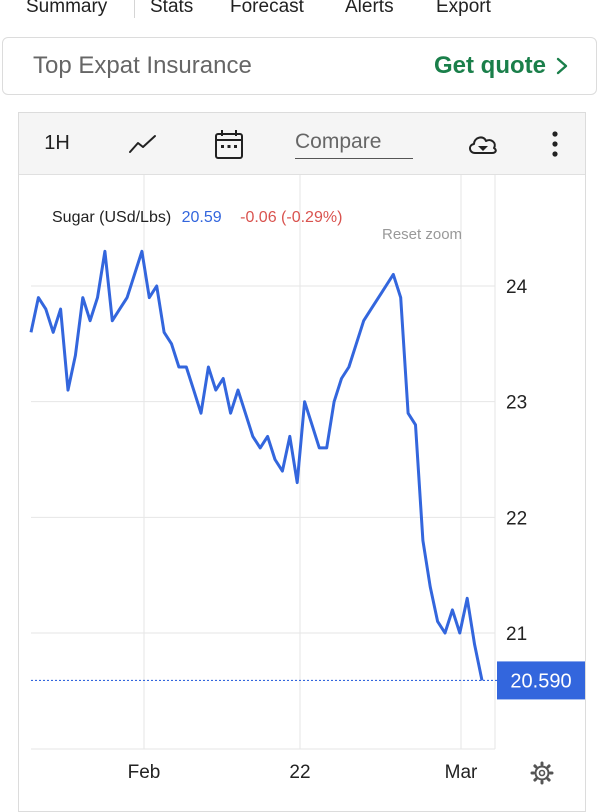 The width and height of the screenshot is (600, 812). What do you see at coordinates (490, 65) in the screenshot?
I see `get-quote-label: Get quote` at bounding box center [490, 65].